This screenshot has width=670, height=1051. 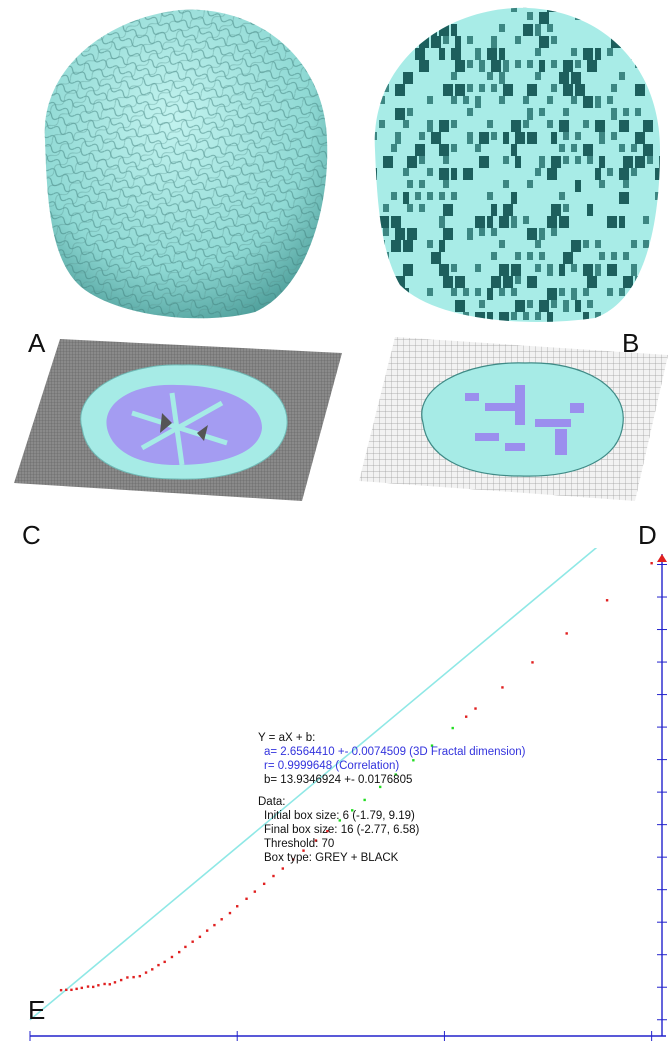 I want to click on panel-a-label: A, so click(x=37, y=343).